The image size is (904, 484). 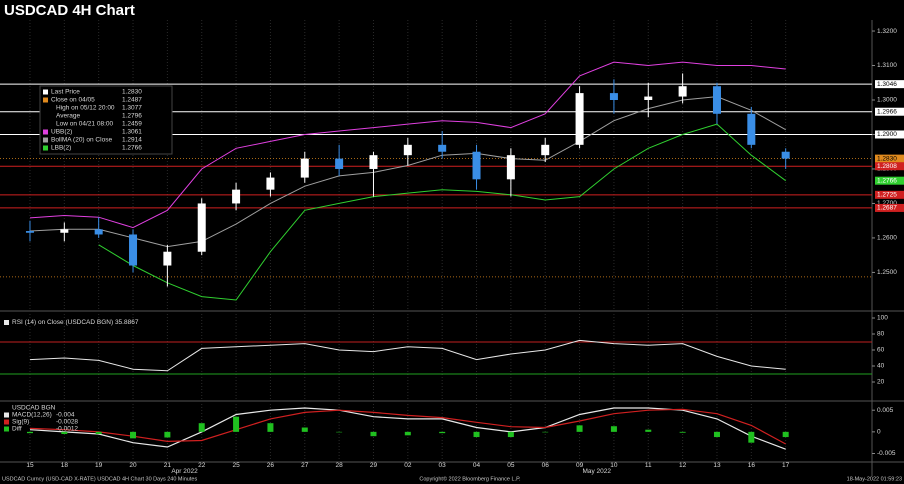 I want to click on x-tick-label: 03, so click(x=443, y=465).